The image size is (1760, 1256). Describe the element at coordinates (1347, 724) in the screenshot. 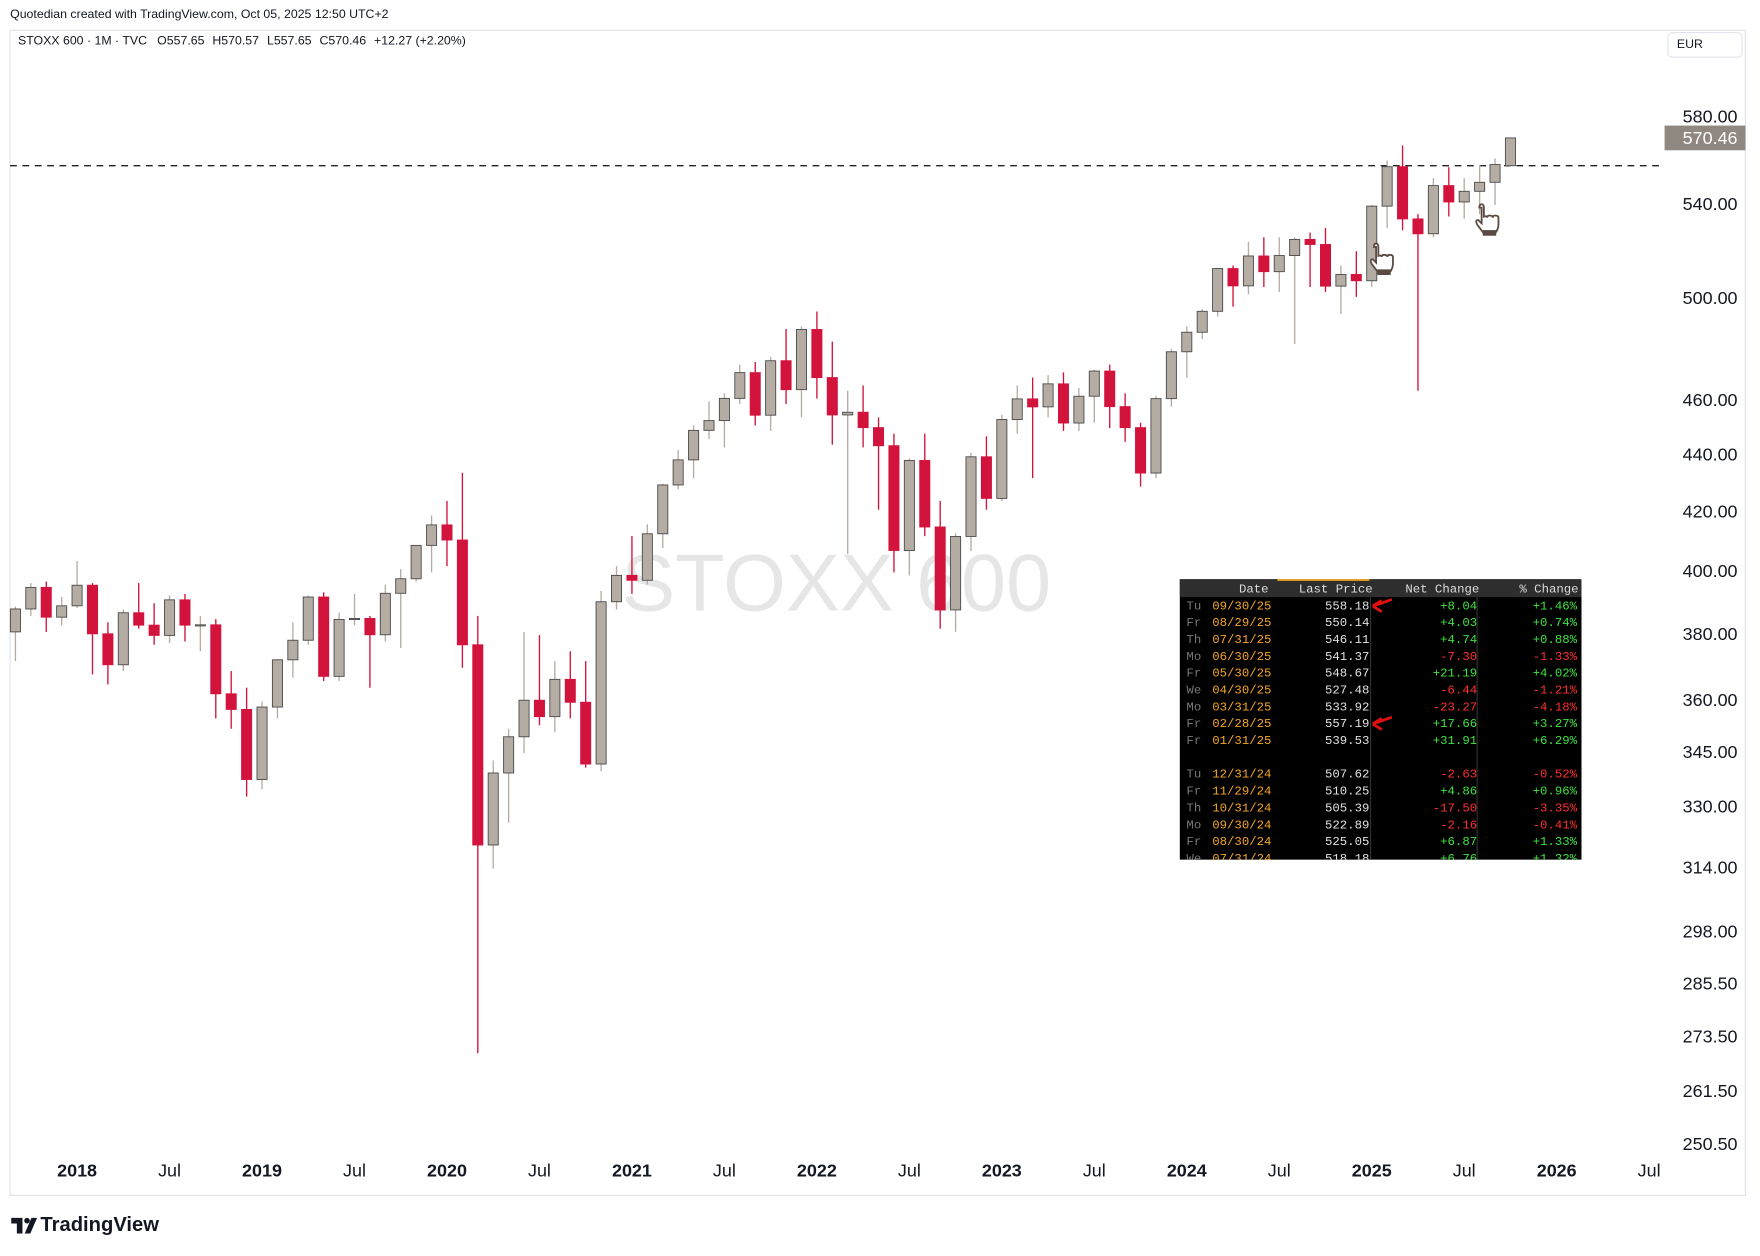

I see `table-price: 557.19` at that location.